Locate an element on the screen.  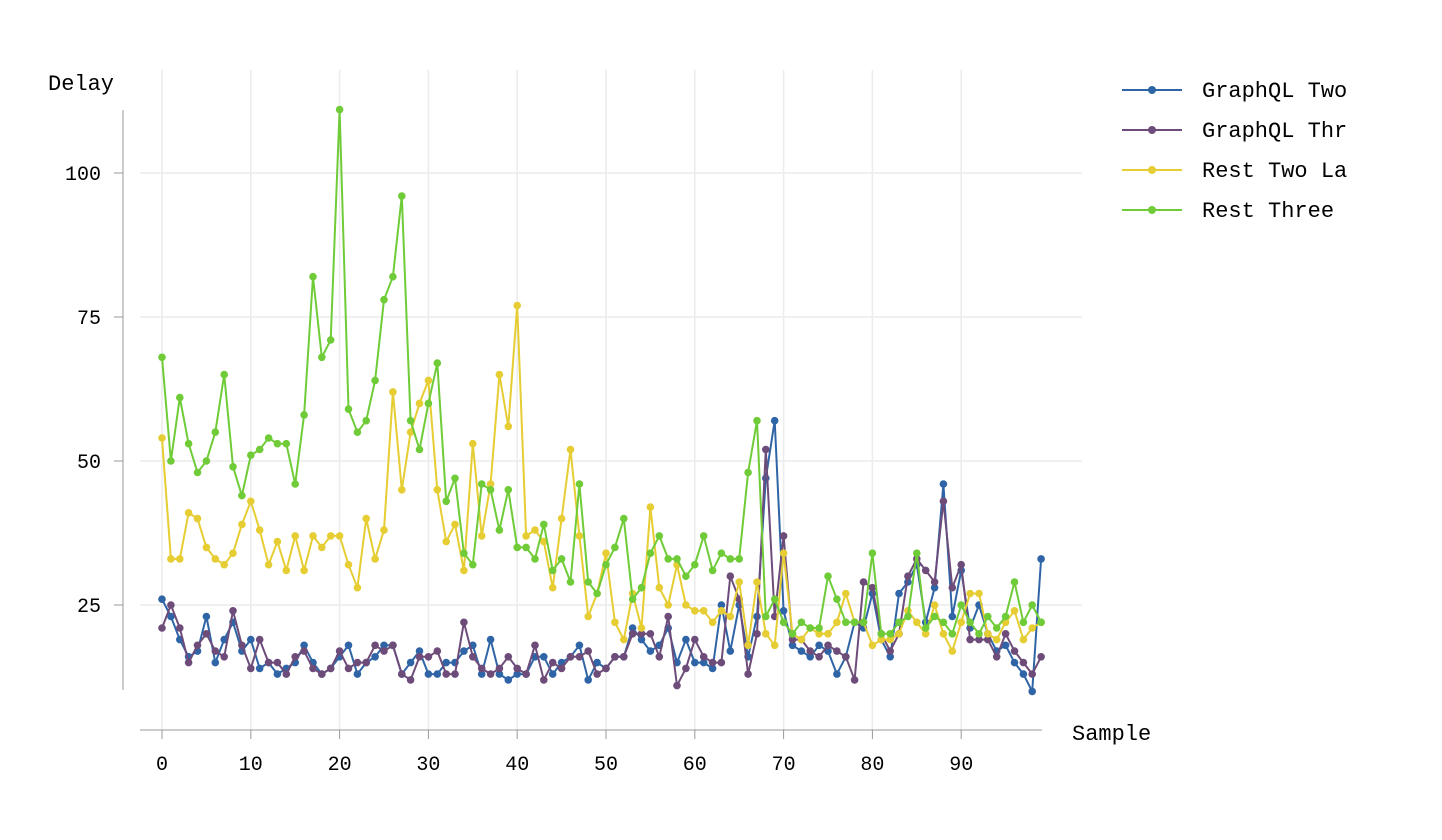
x-tick-label: 60 is located at coordinates (695, 765).